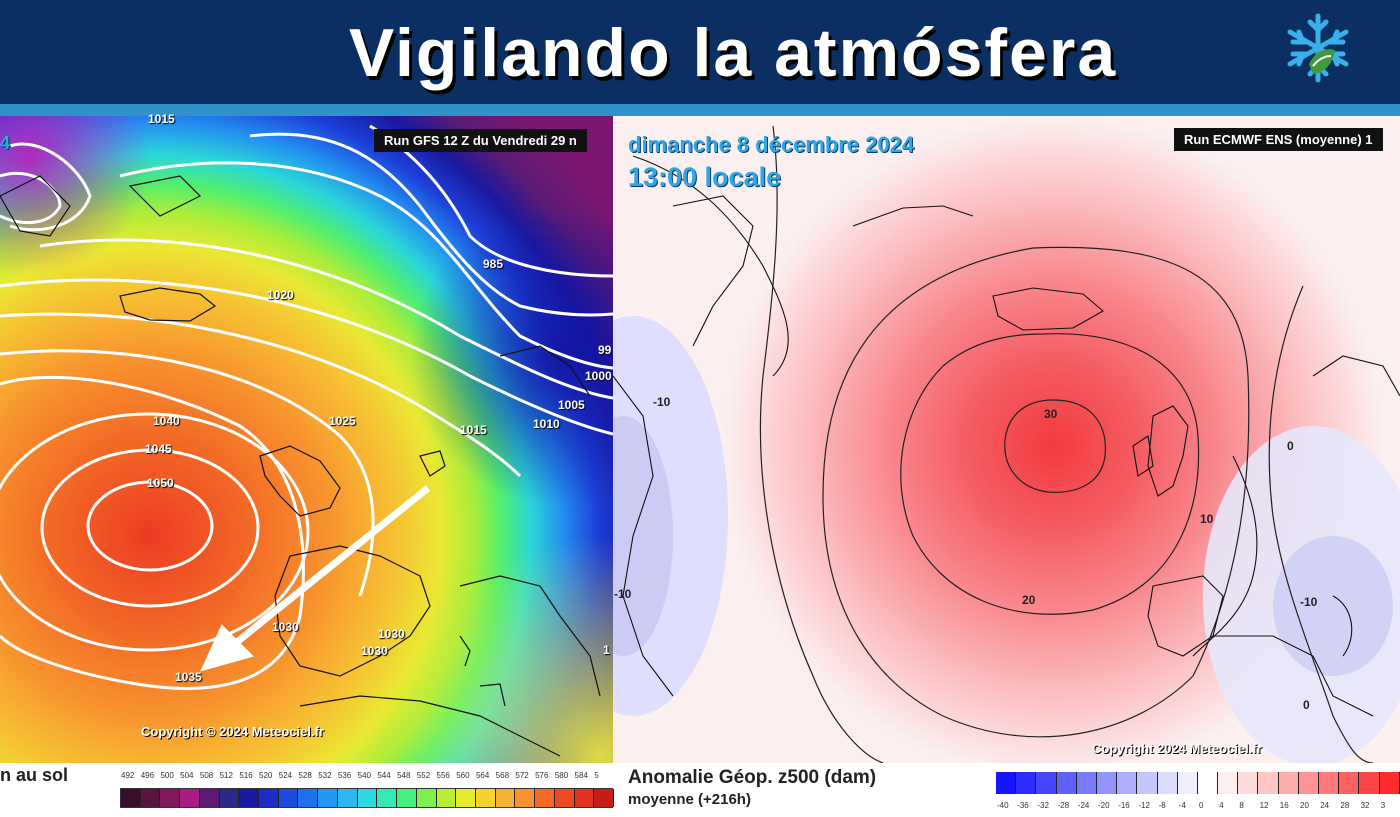  I want to click on scale-tick-label: -12, so click(1144, 805).